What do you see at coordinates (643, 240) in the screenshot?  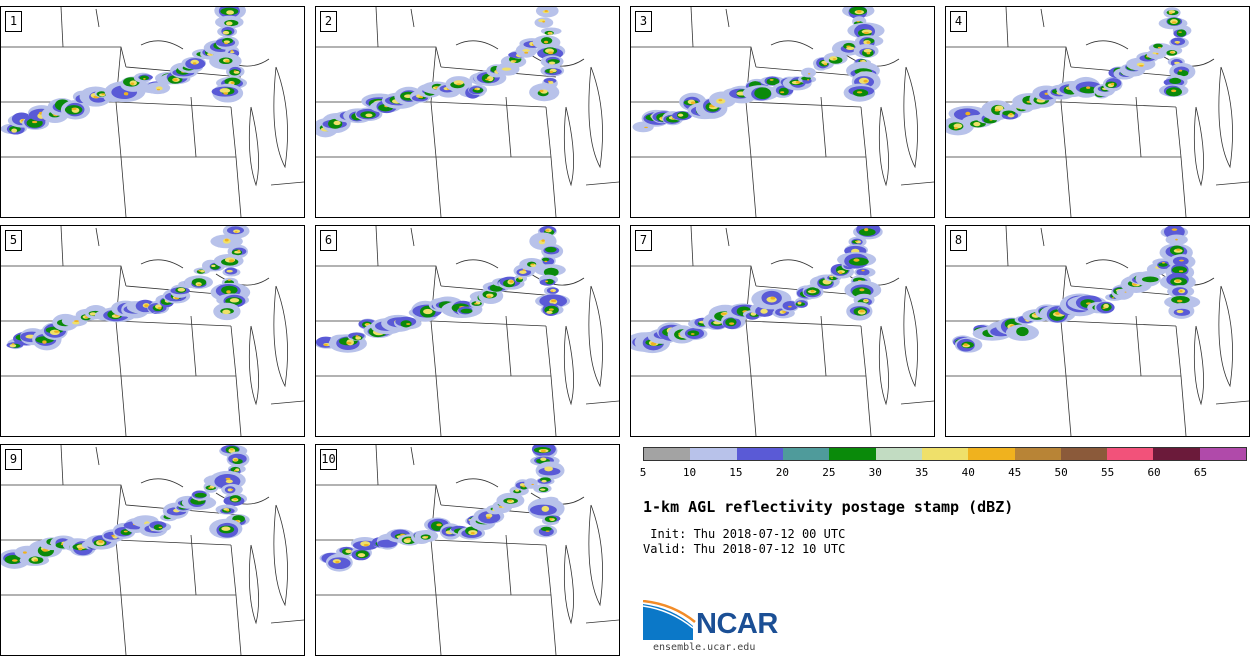 I see `member-number: 7` at bounding box center [643, 240].